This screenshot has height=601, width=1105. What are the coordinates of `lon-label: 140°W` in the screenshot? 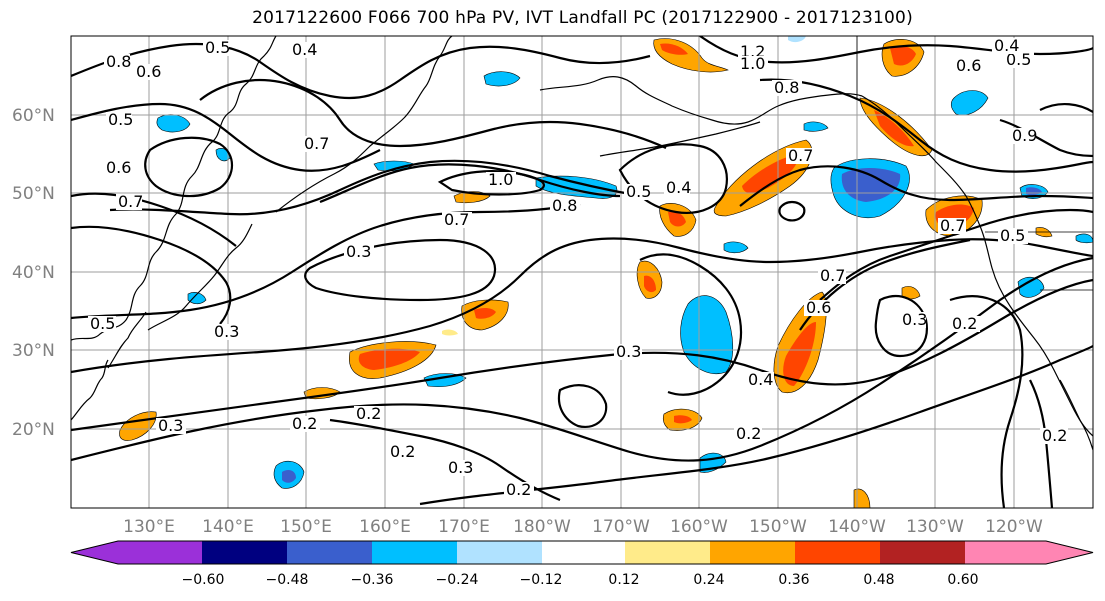 It's located at (857, 527).